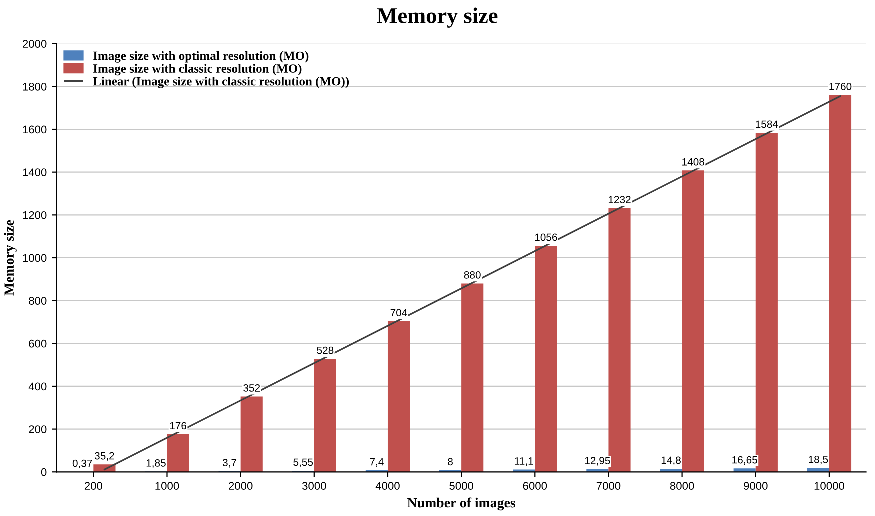 Image resolution: width=875 pixels, height=516 pixels. Describe the element at coordinates (35, 215) in the screenshot. I see `y-tick-label: 1200` at that location.